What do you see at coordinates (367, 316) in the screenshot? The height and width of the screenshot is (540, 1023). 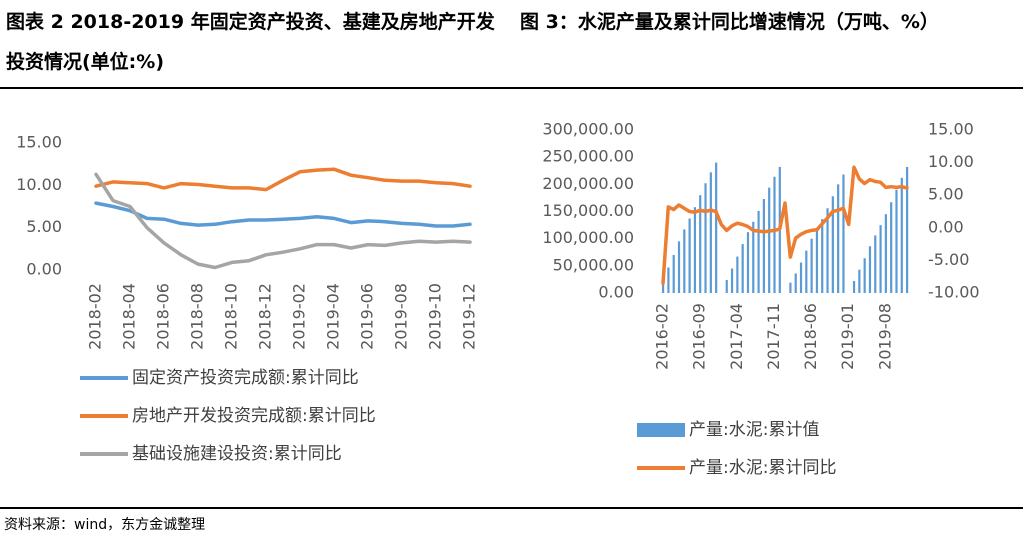 I see `x-tick-label: 2019-06` at bounding box center [367, 316].